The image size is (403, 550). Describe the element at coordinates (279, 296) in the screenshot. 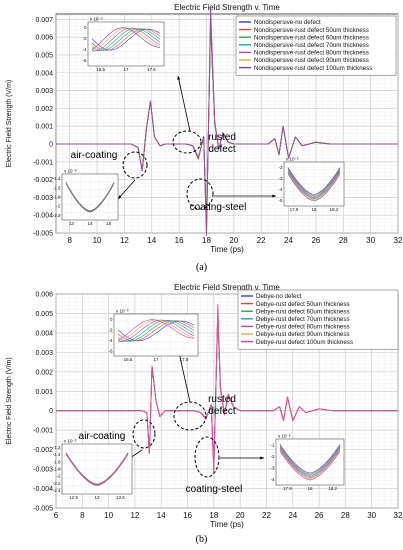

I see `legend-label: Debye-no defect` at that location.